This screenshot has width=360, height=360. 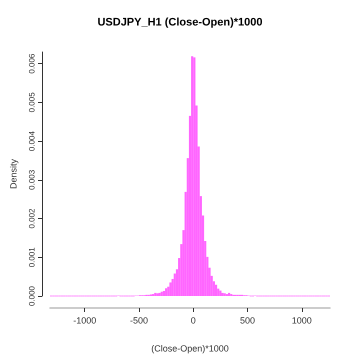 I want to click on y-tick-label: 0.003, so click(x=32, y=179).